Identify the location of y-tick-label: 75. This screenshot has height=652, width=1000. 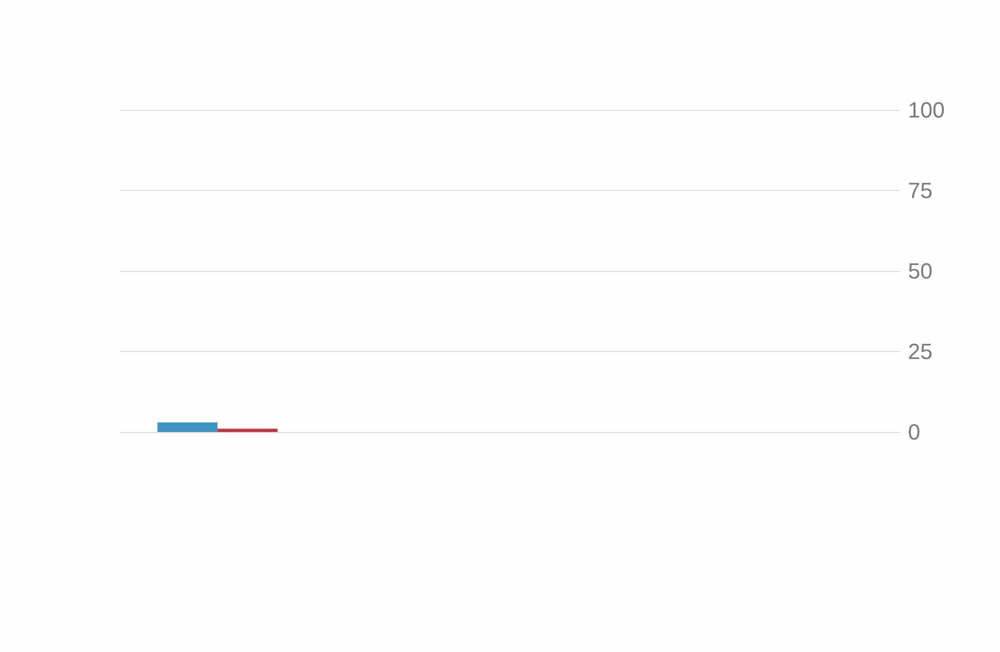
(920, 190).